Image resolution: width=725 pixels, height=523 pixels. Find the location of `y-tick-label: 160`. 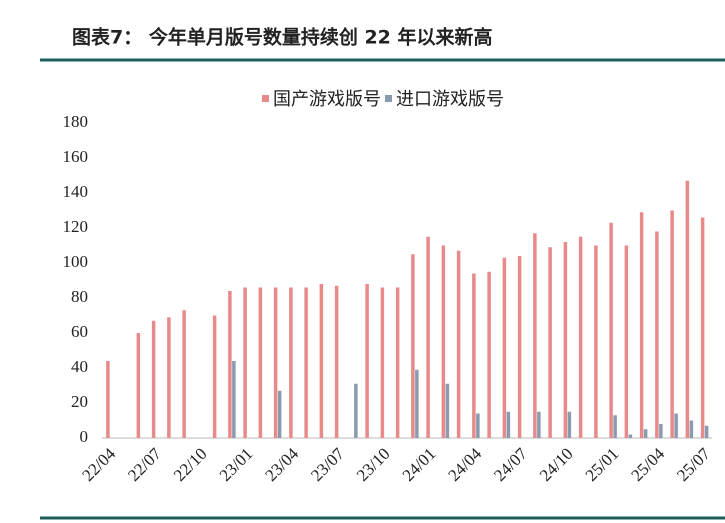

y-tick-label: 160 is located at coordinates (76, 156).